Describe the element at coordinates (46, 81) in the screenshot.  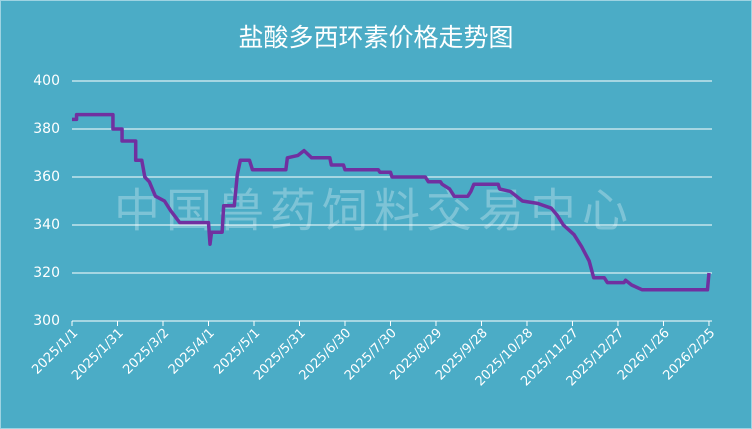
I see `y-tick-label: 400` at that location.